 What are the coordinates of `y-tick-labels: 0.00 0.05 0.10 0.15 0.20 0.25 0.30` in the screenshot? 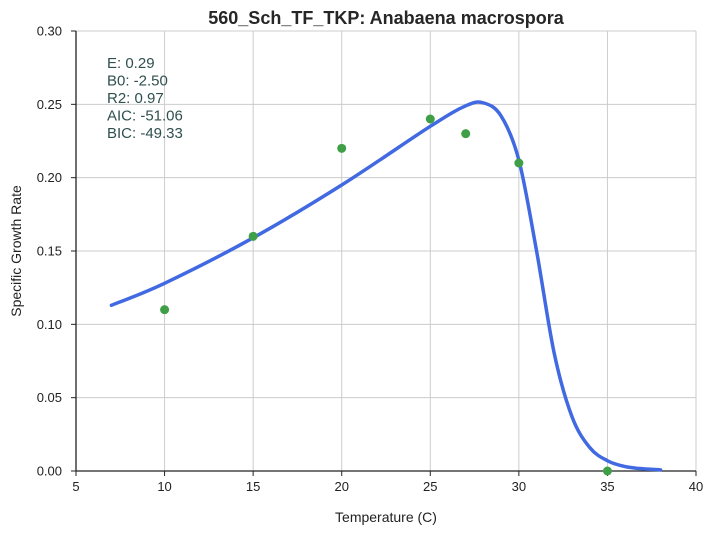 It's located at (49, 251).